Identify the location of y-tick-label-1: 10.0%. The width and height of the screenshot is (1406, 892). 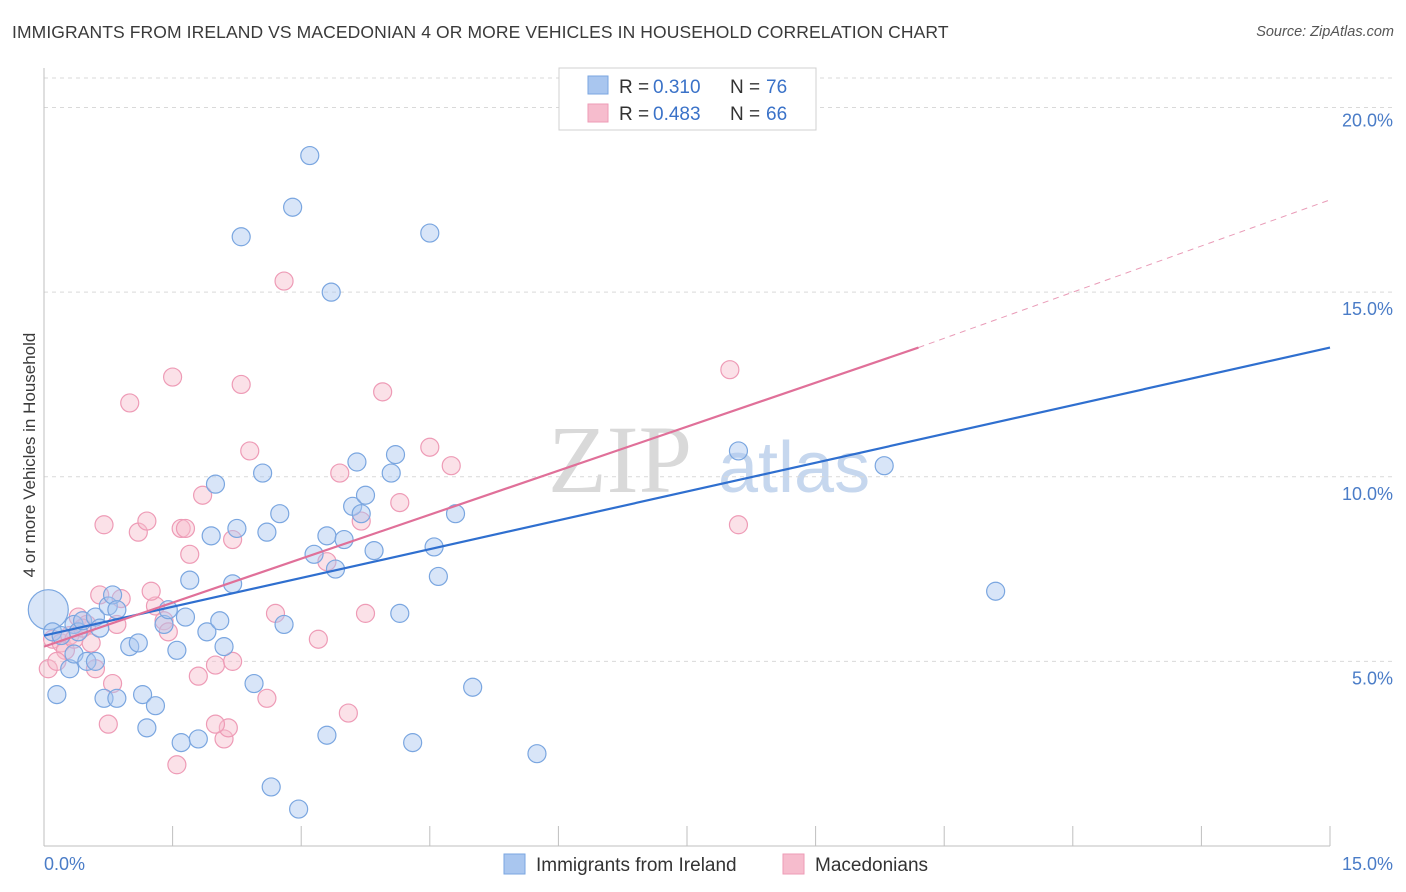
(1367, 494).